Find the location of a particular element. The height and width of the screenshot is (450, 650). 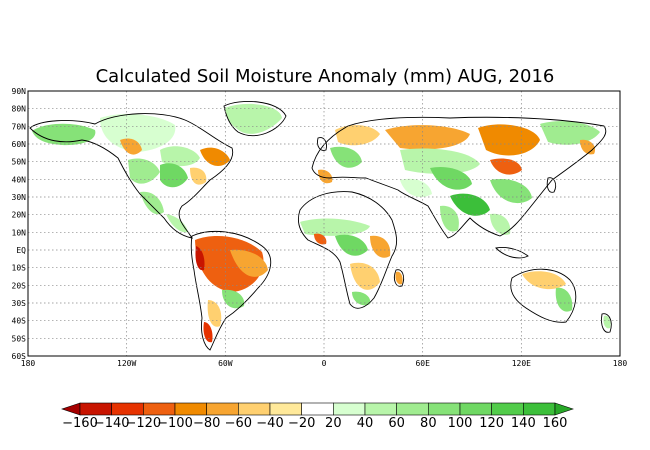

anomaly-se-asia is located at coordinates (500, 224).